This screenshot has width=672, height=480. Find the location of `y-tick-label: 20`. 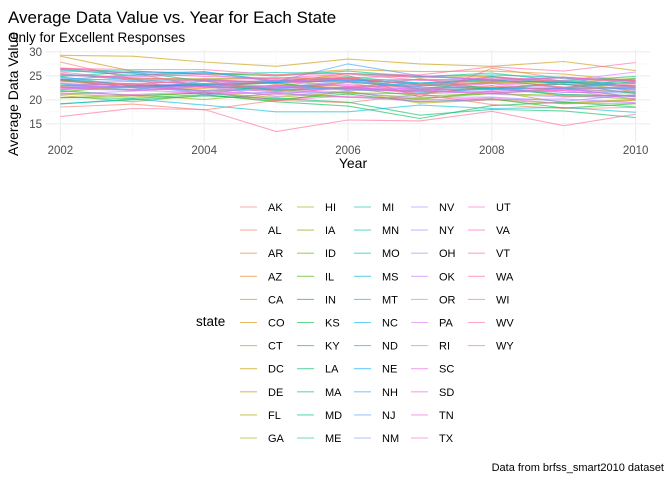

y-tick-label: 20 is located at coordinates (35, 101).